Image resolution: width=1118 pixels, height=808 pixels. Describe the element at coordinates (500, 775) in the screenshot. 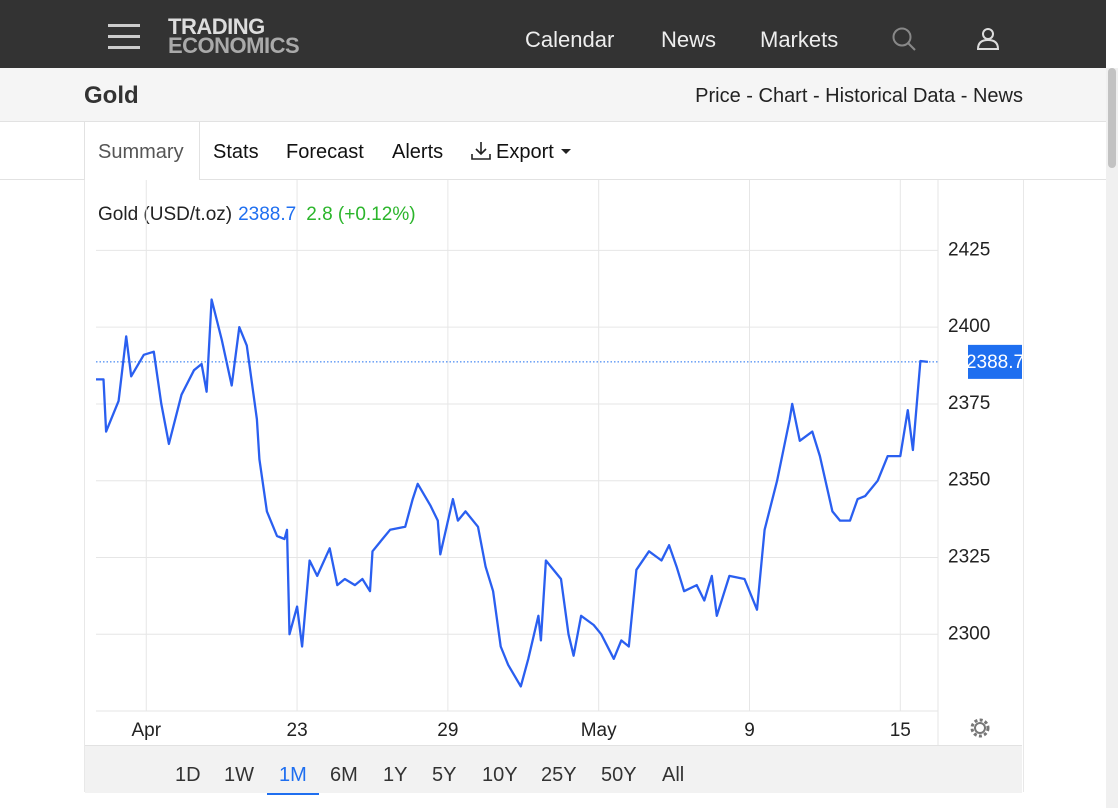

I see `range-button: 10Y` at that location.